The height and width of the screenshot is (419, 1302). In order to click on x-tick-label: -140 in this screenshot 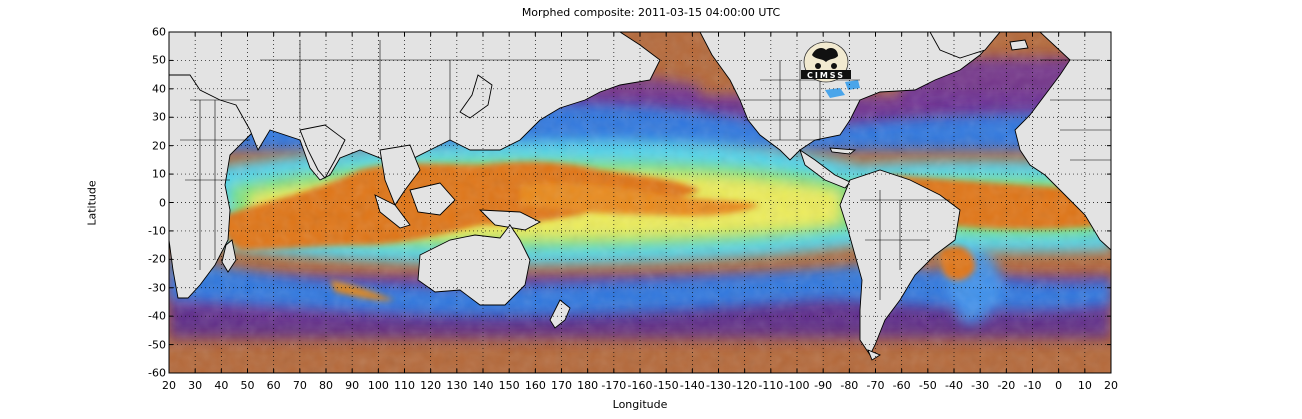, I will do `click(692, 385)`.